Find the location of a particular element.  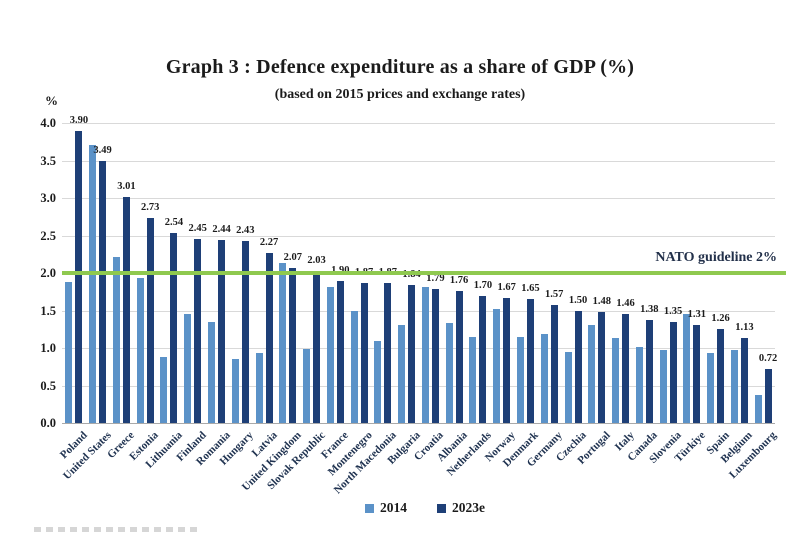

value-label: 1.57 is located at coordinates (554, 295).